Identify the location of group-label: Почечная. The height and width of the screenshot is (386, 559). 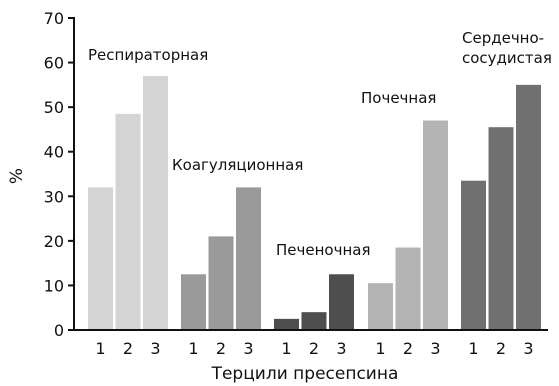
(398, 98).